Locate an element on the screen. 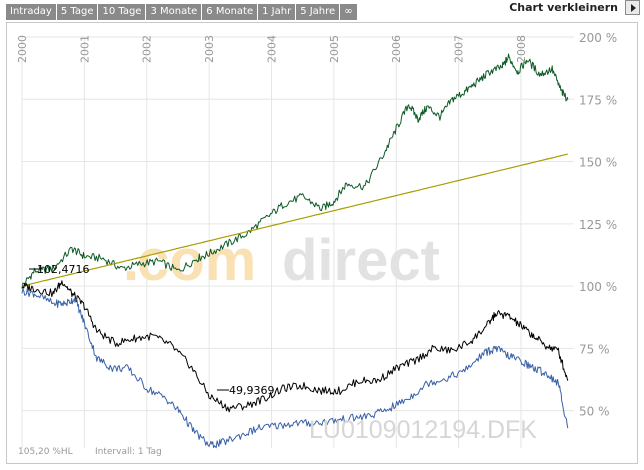 The image size is (644, 470). fund-id-label: LU0109012194.DFK is located at coordinates (423, 430).